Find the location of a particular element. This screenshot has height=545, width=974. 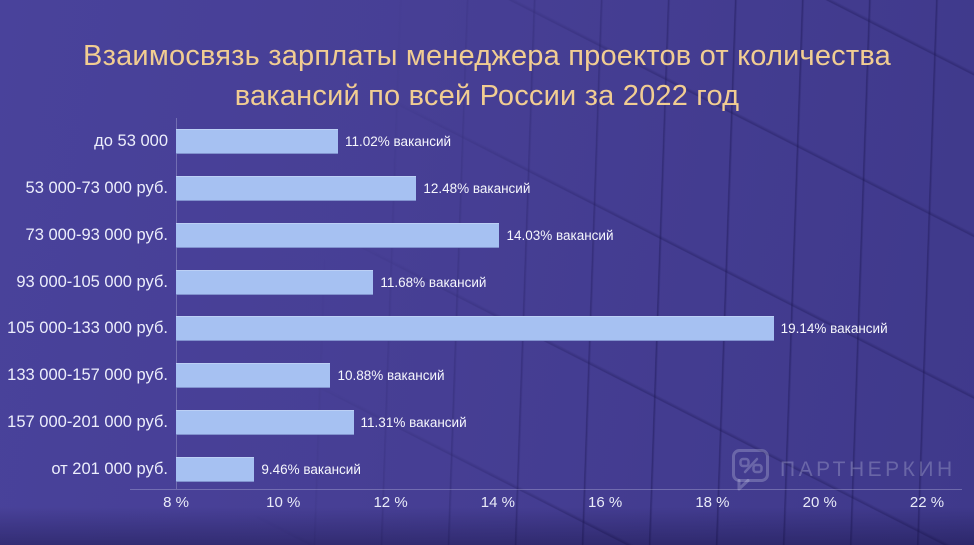

chart-row: 73 000-93 000 руб. 14.03% вакансий is located at coordinates (487, 235).